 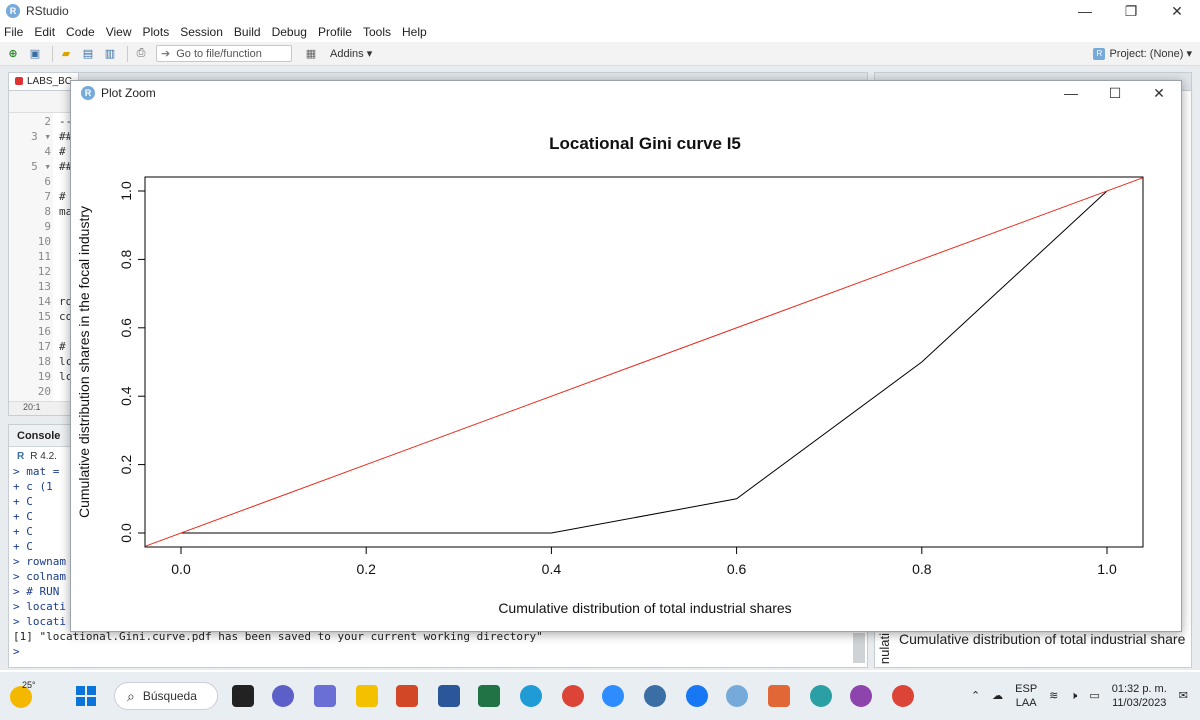 What do you see at coordinates (23, 695) in the screenshot?
I see `weather-widget: 25°` at bounding box center [23, 695].